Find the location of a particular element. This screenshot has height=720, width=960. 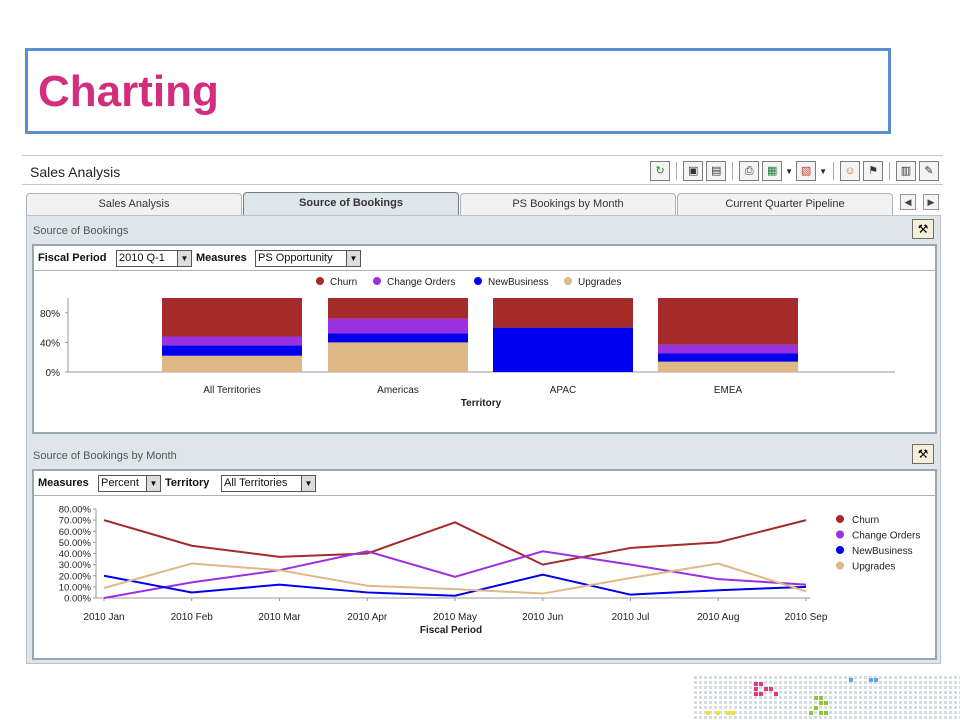

series-line-newbusiness is located at coordinates (455, 585).